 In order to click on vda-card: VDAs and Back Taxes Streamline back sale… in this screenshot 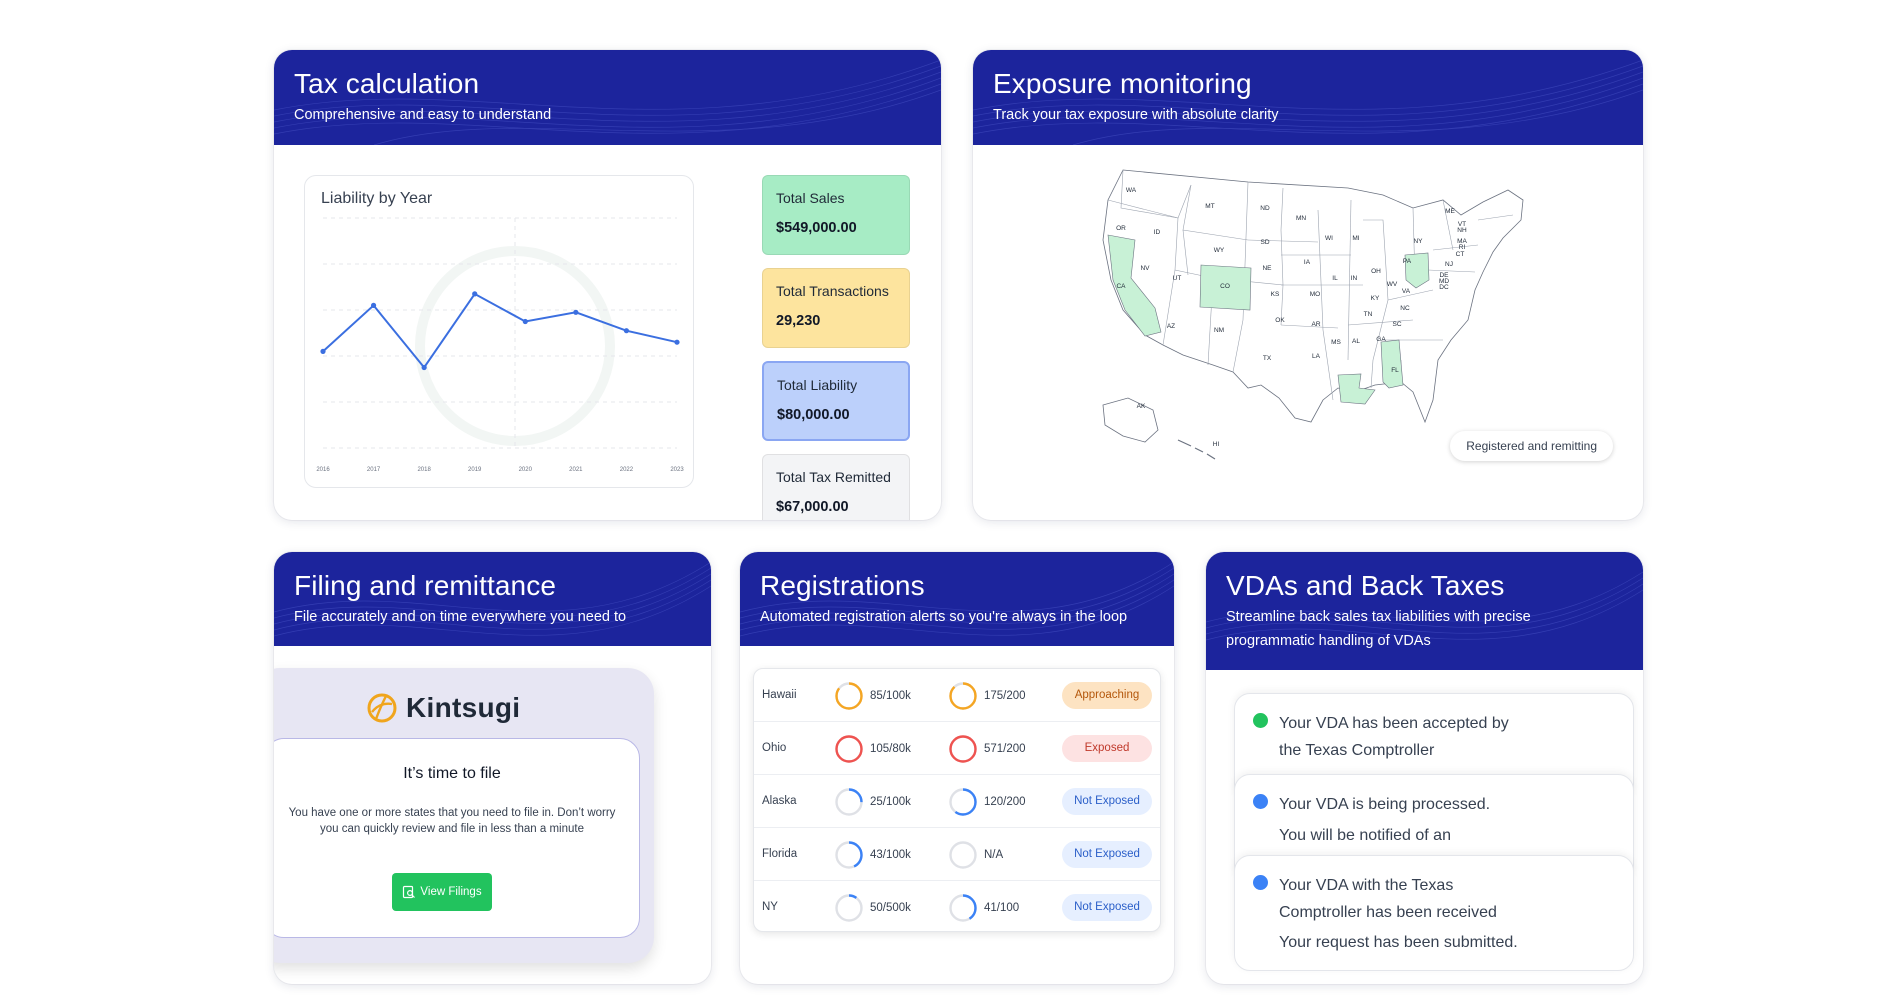, I will do `click(1424, 768)`.